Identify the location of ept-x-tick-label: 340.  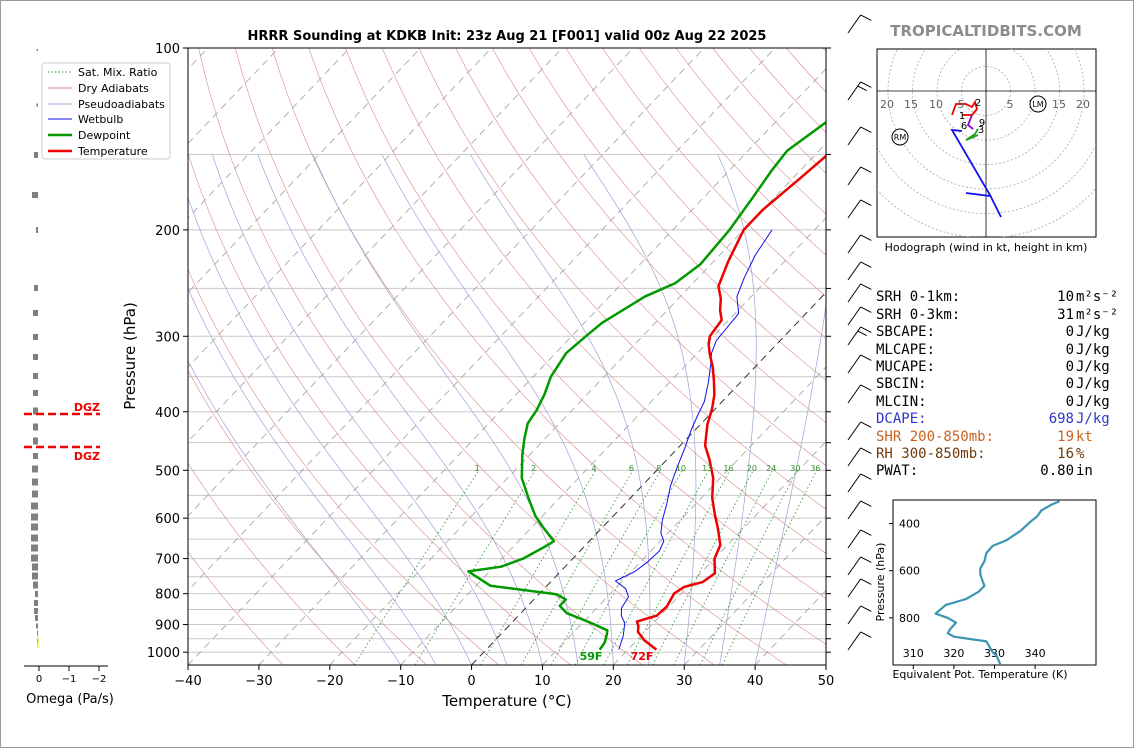
(1035, 653).